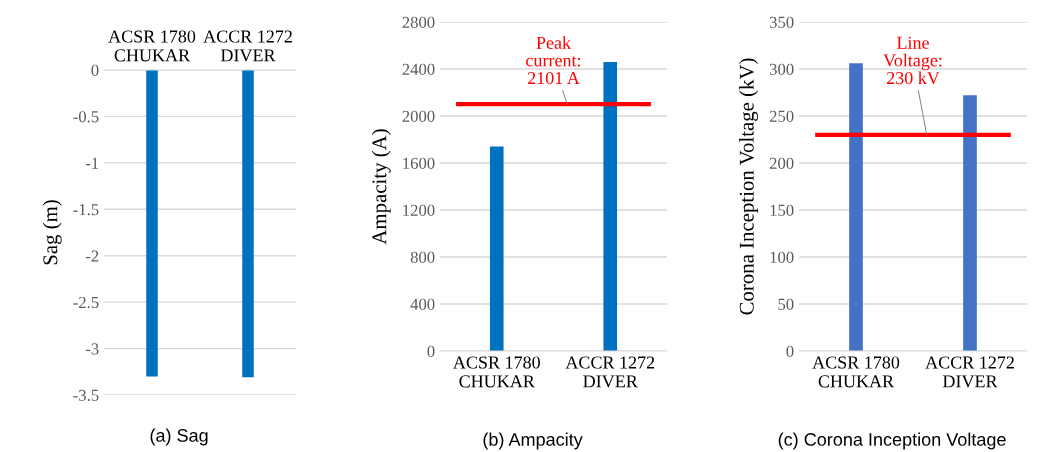 The image size is (1047, 452). Describe the element at coordinates (553, 60) in the screenshot. I see `ref-line-label: Peak current: 2101 A` at that location.